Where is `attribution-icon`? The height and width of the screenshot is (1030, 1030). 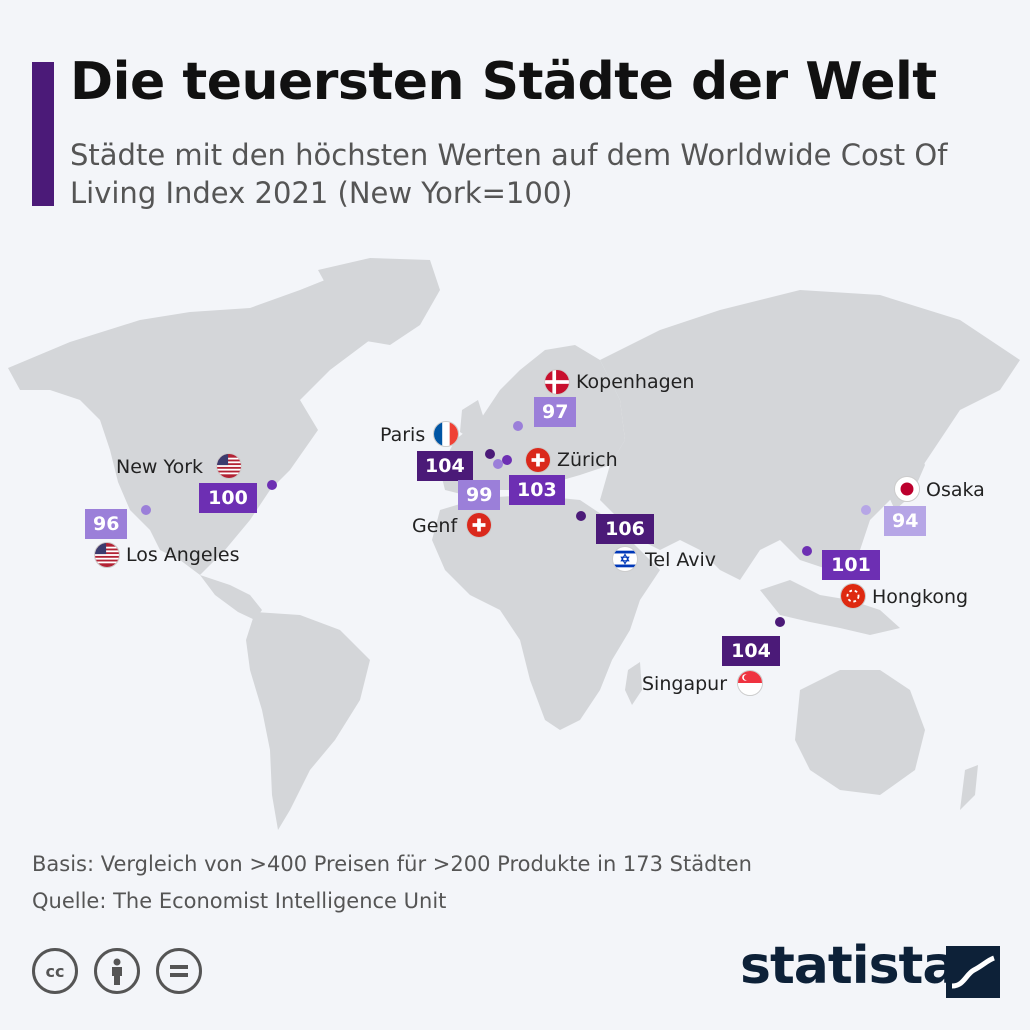
attribution-icon is located at coordinates (117, 971).